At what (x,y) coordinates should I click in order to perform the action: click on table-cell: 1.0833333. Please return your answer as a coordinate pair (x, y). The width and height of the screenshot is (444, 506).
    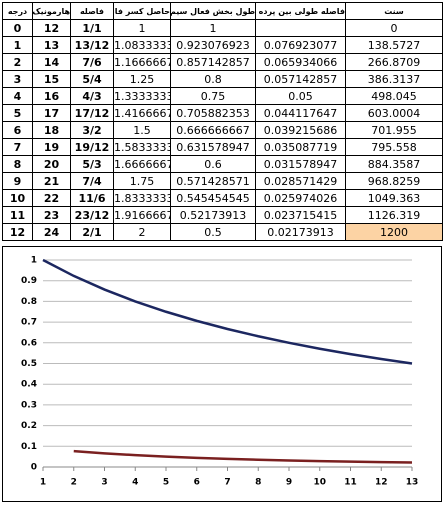
    Looking at the image, I should click on (142, 45).